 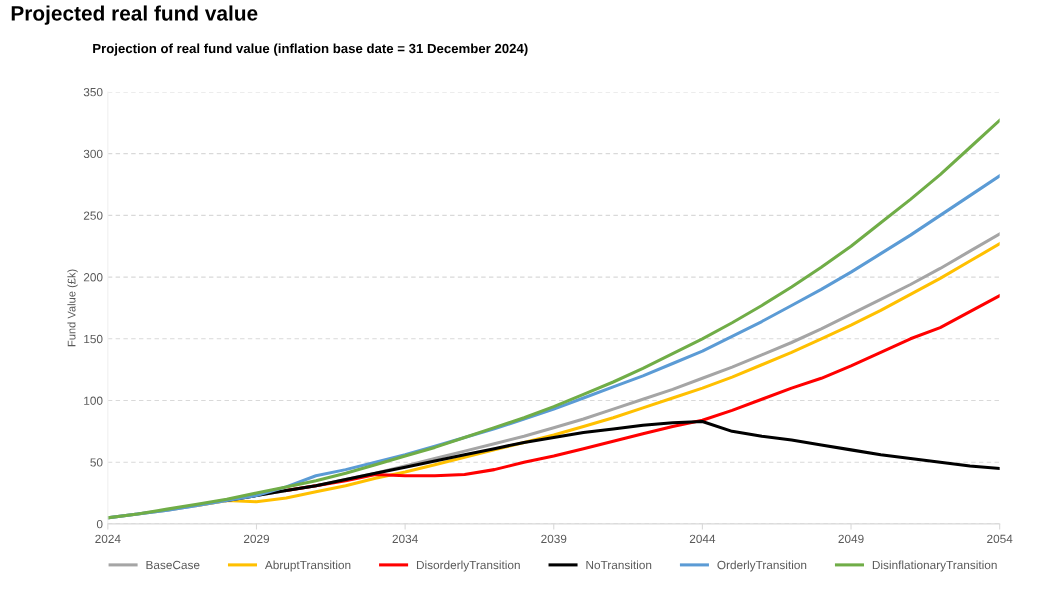 I want to click on legend-label: BaseCase, so click(x=173, y=565).